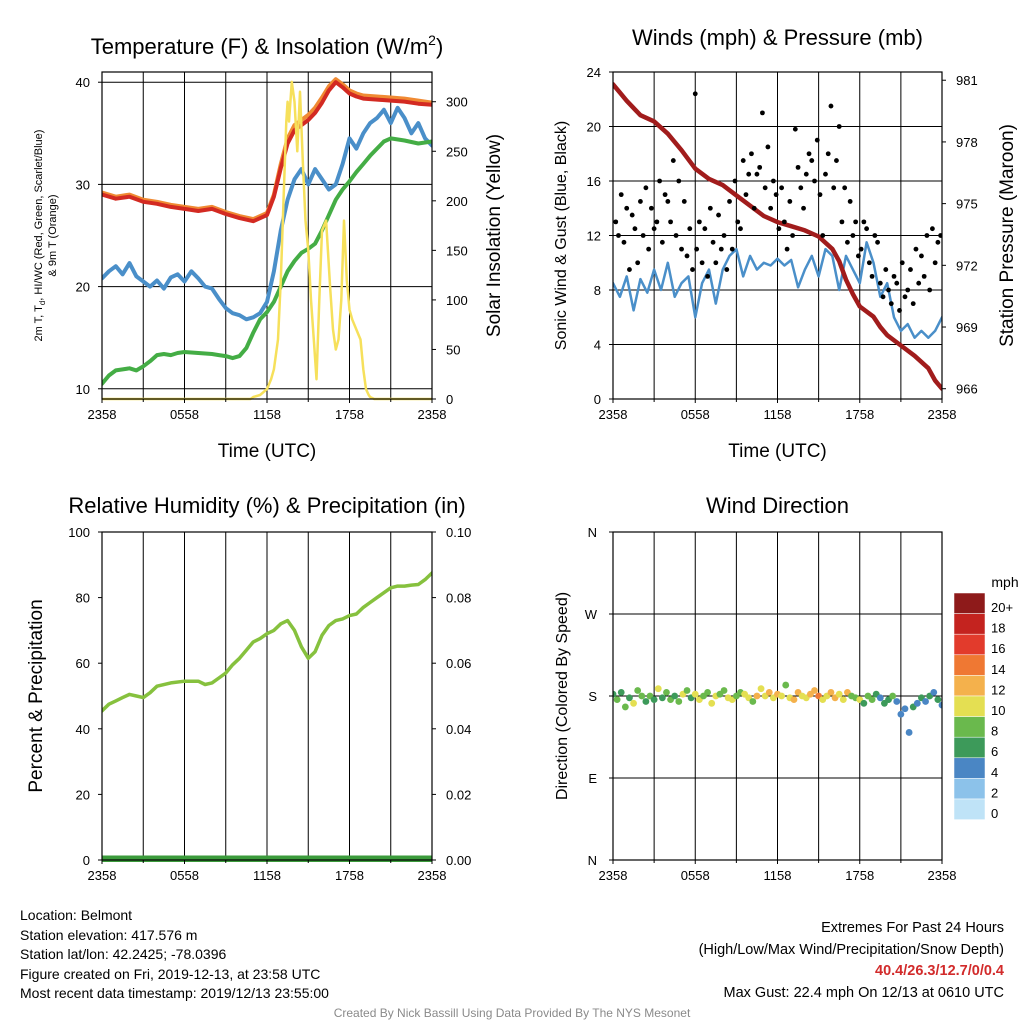 The width and height of the screenshot is (1024, 1024). Describe the element at coordinates (349, 875) in the screenshot. I see `x-tick-label: 1758` at that location.